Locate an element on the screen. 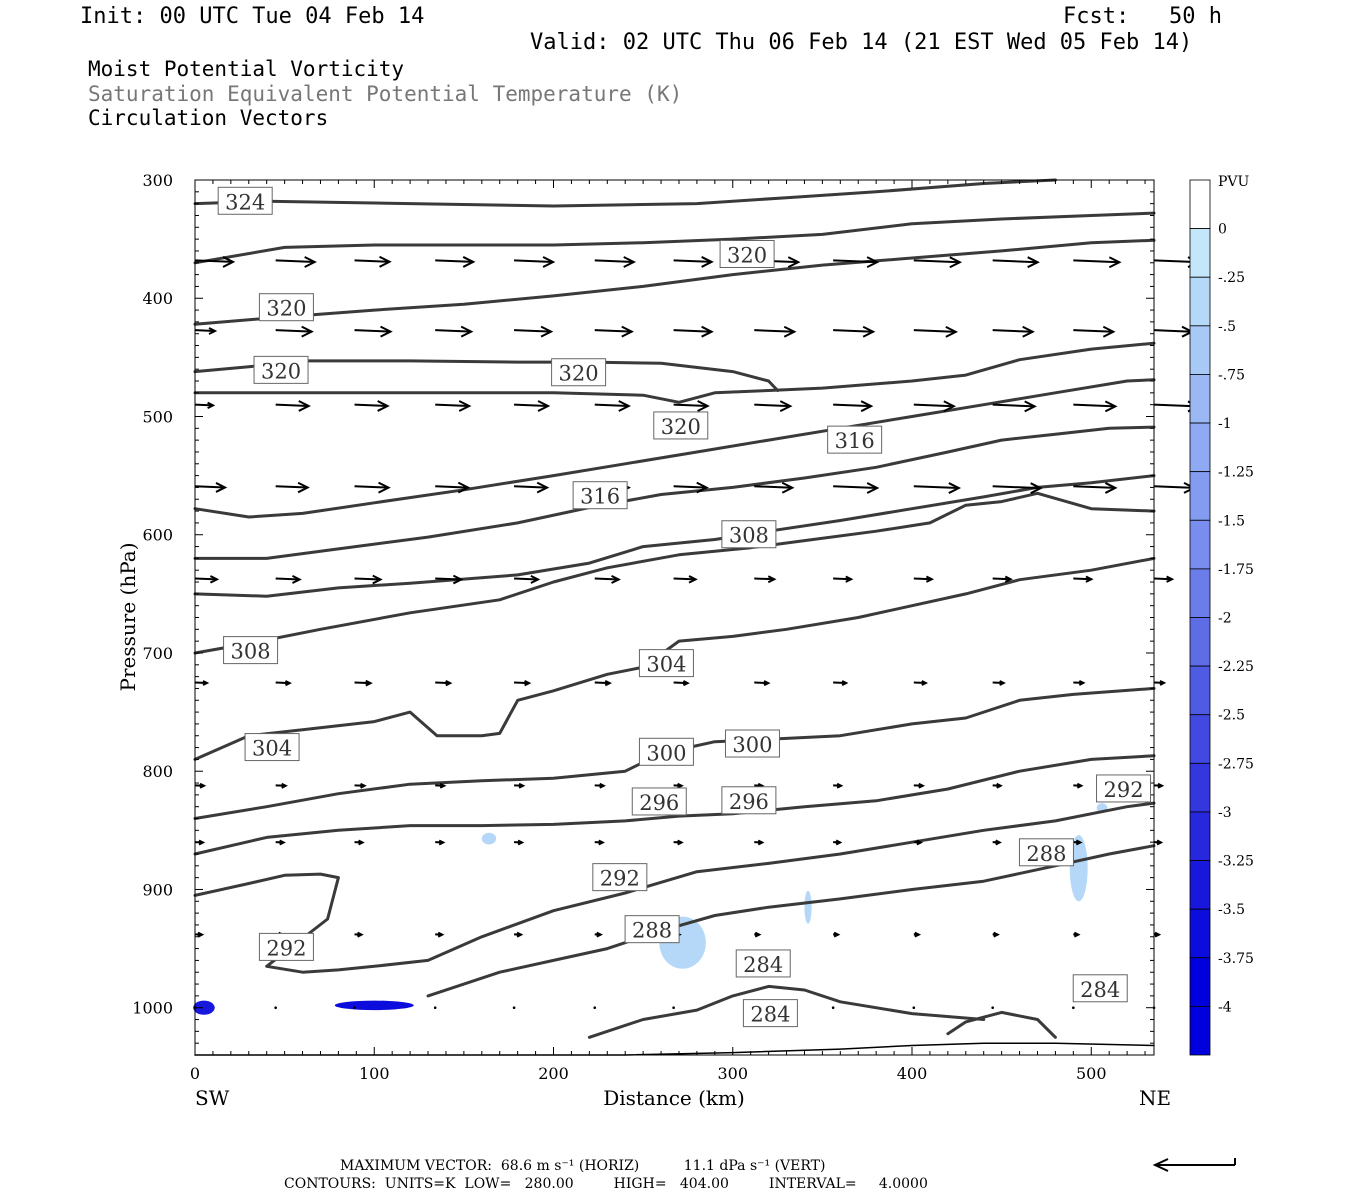 This screenshot has height=1200, width=1350. colorbar-label: -2.5 is located at coordinates (1231, 716).